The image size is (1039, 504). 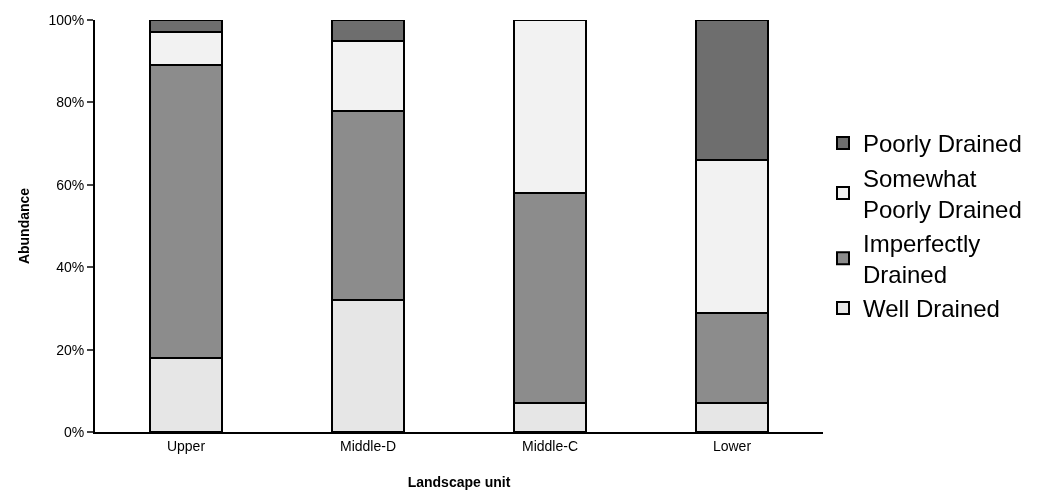 What do you see at coordinates (66, 19) in the screenshot?
I see `y-tick-label: 100%` at bounding box center [66, 19].